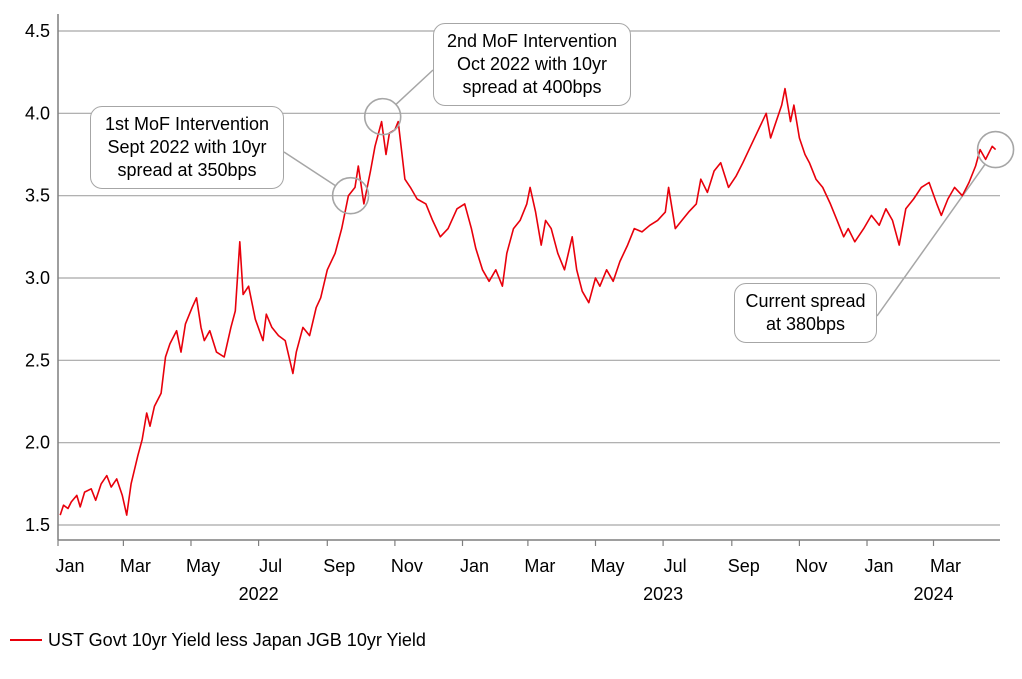 The height and width of the screenshot is (679, 1022). I want to click on legend-swatch, so click(26, 640).